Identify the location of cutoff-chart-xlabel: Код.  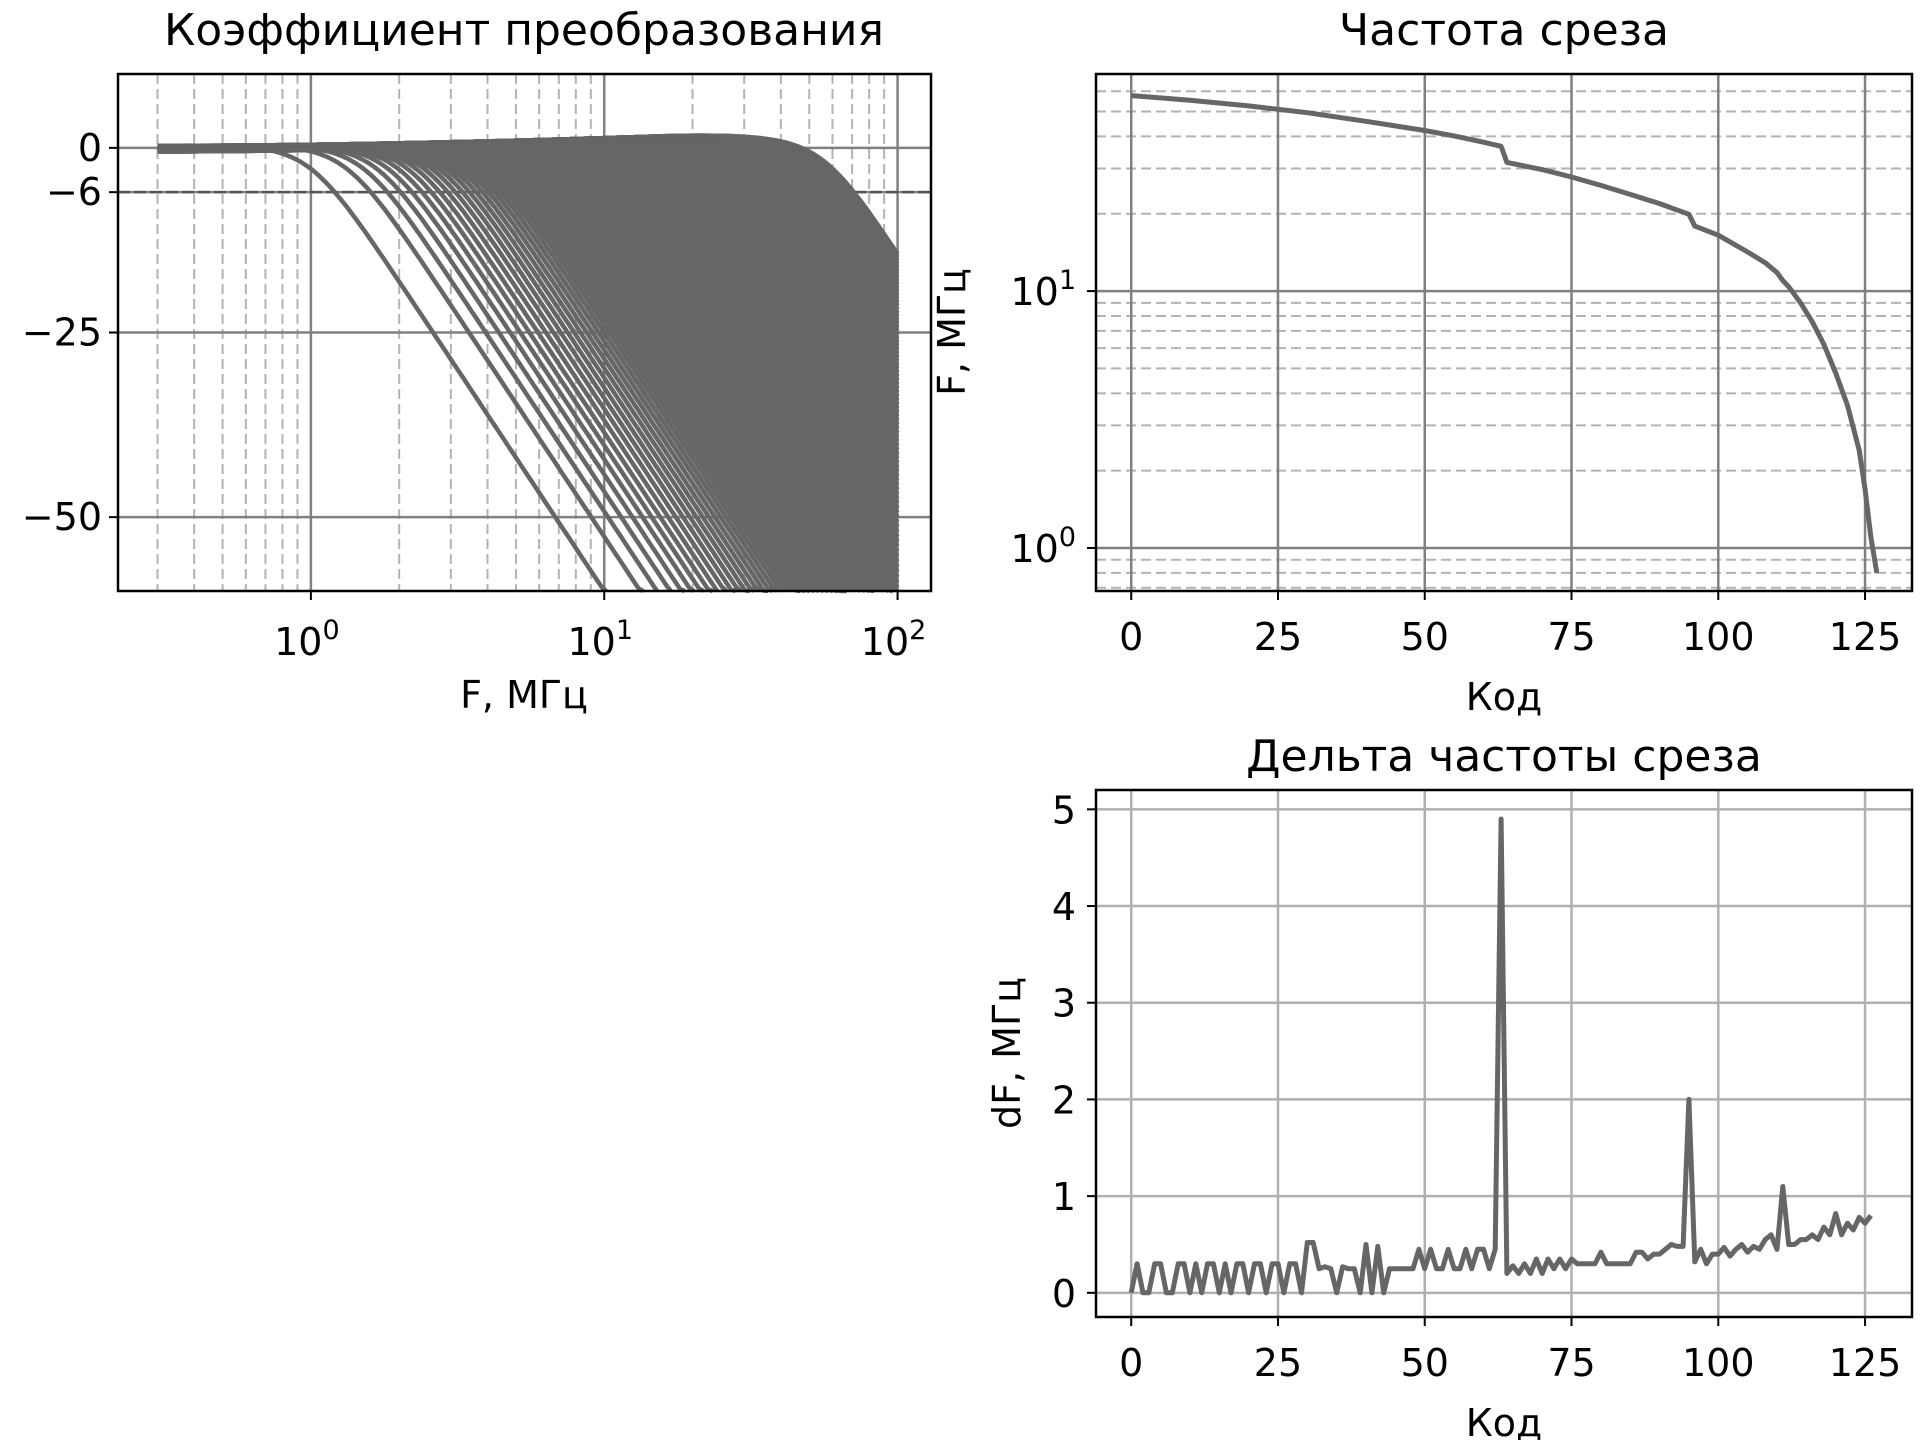
(1504, 697).